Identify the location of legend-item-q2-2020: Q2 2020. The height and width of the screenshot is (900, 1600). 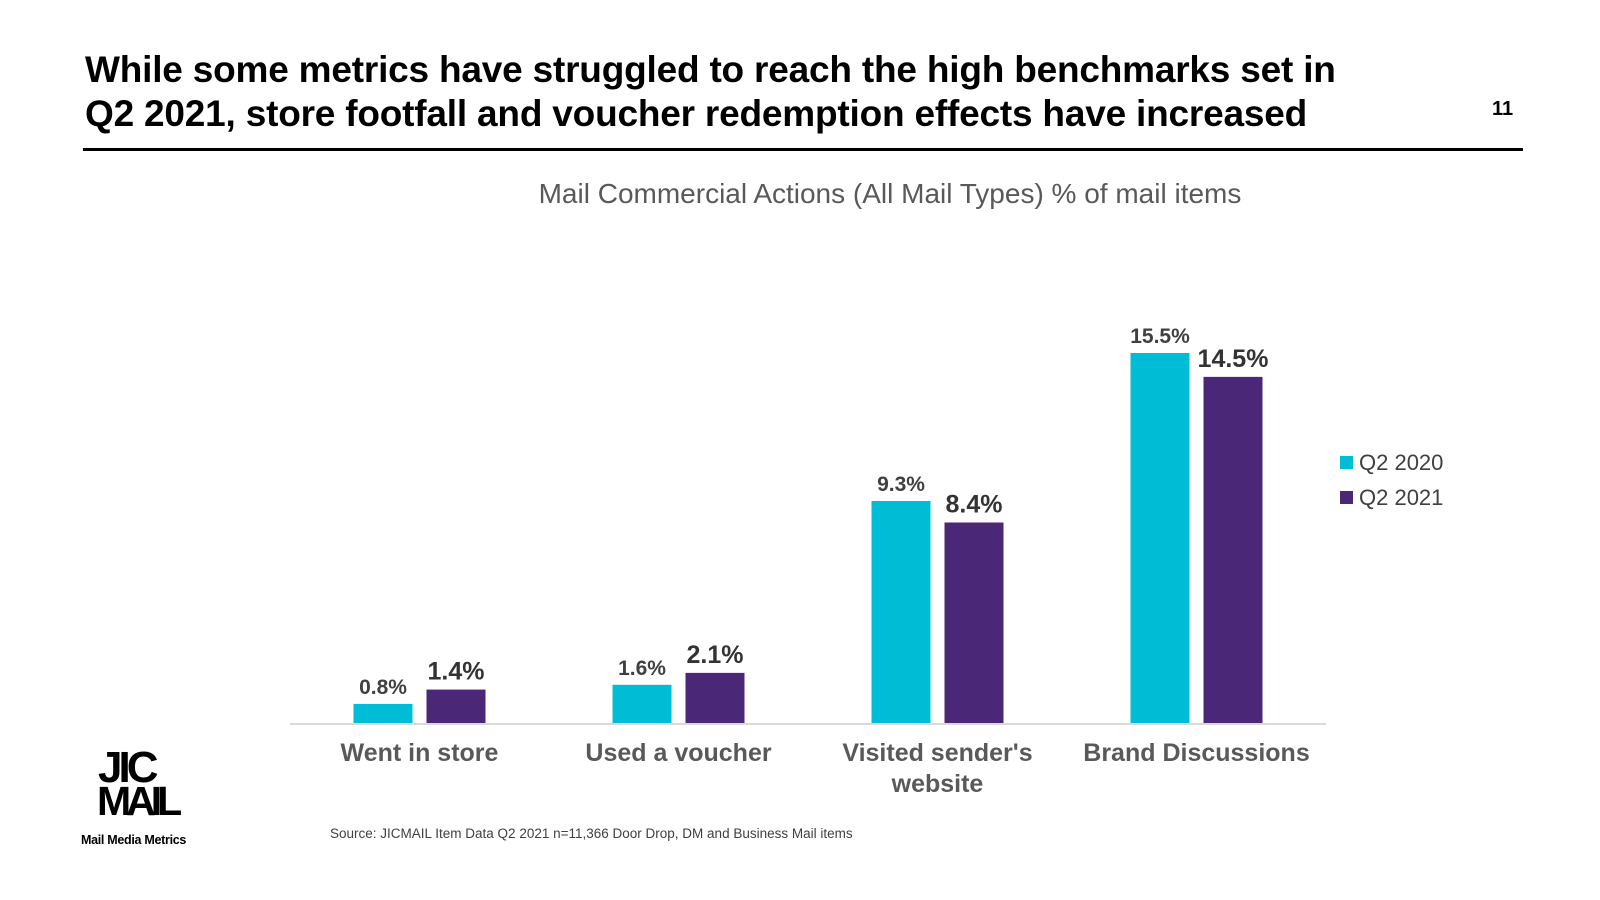
(1391, 462).